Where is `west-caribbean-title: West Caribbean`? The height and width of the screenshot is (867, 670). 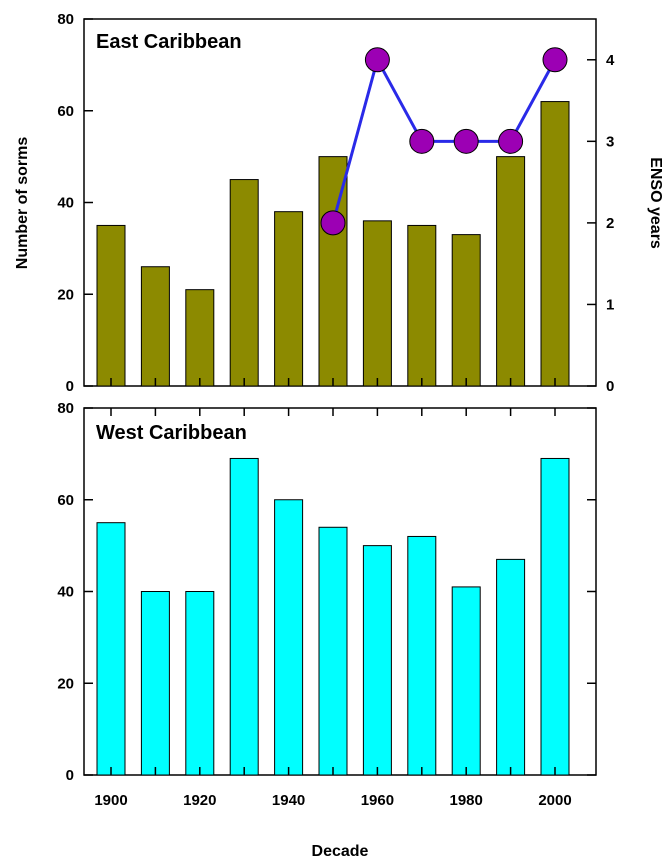 west-caribbean-title: West Caribbean is located at coordinates (171, 433).